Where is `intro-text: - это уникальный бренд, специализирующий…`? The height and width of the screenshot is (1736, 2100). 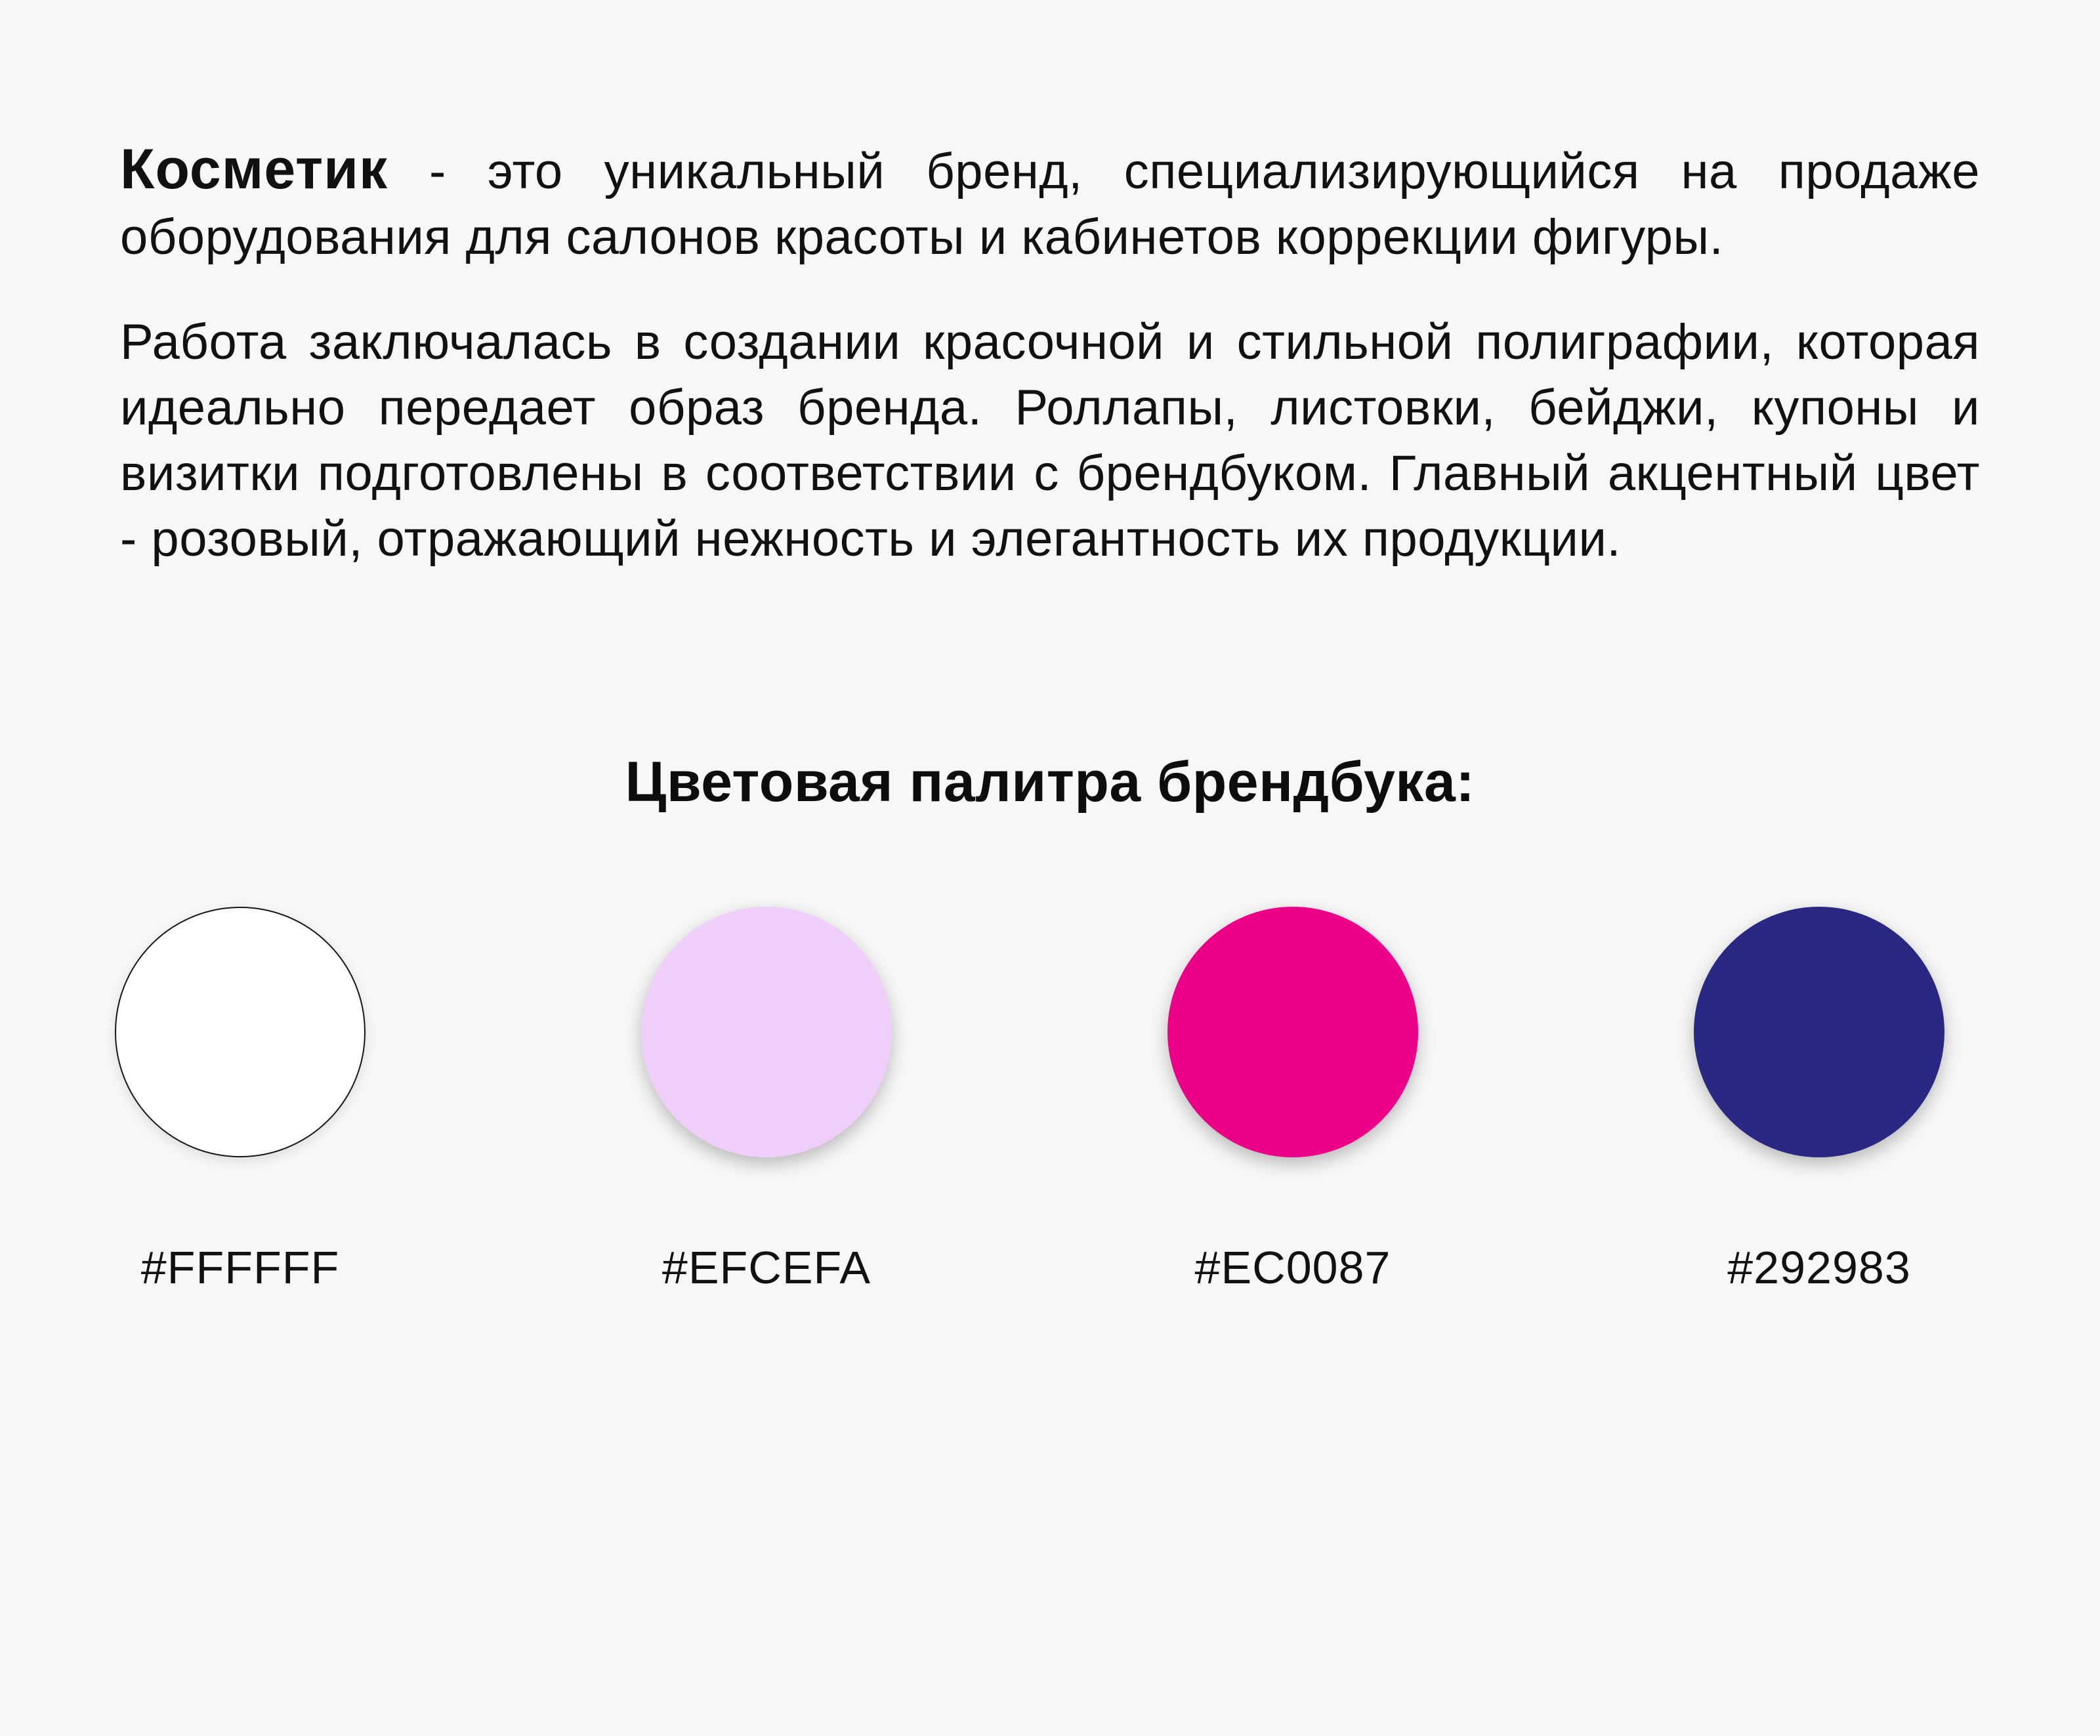
intro-text: - это уникальный бренд, специализирующий… is located at coordinates (1050, 204).